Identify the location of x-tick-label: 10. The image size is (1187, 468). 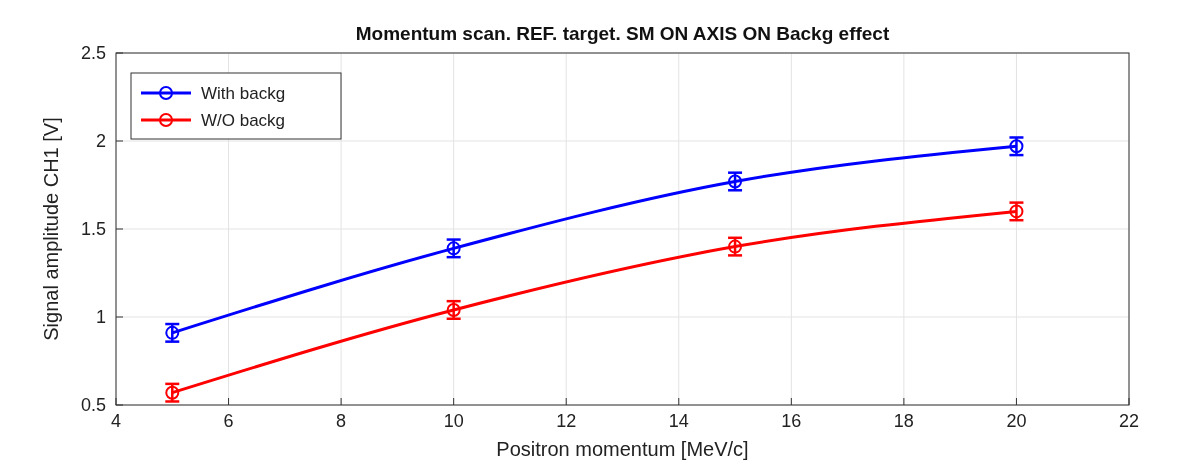
(453, 421).